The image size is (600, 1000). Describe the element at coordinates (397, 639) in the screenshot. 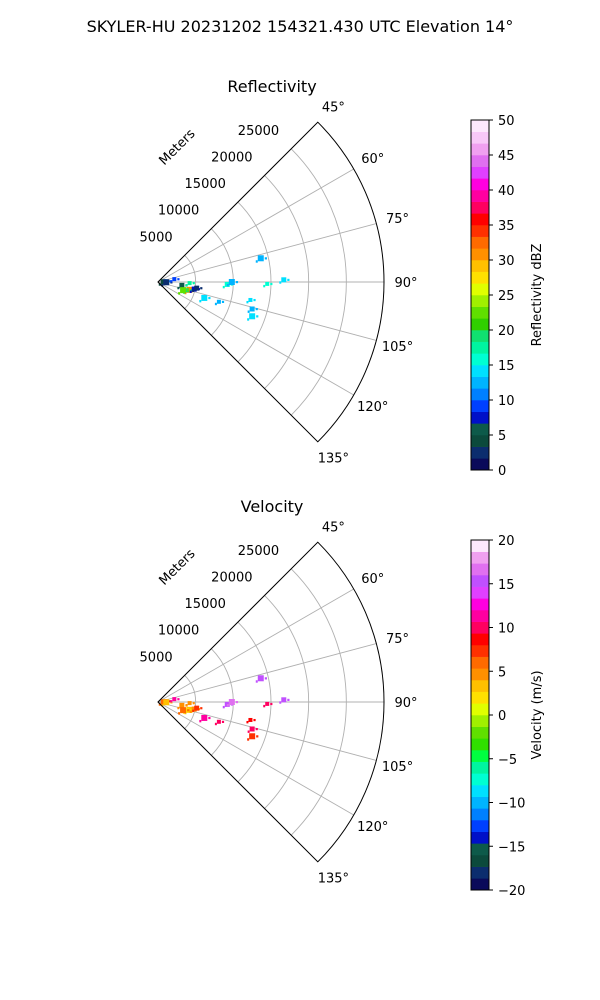

I see `azimuth-tick-label: 75°` at that location.